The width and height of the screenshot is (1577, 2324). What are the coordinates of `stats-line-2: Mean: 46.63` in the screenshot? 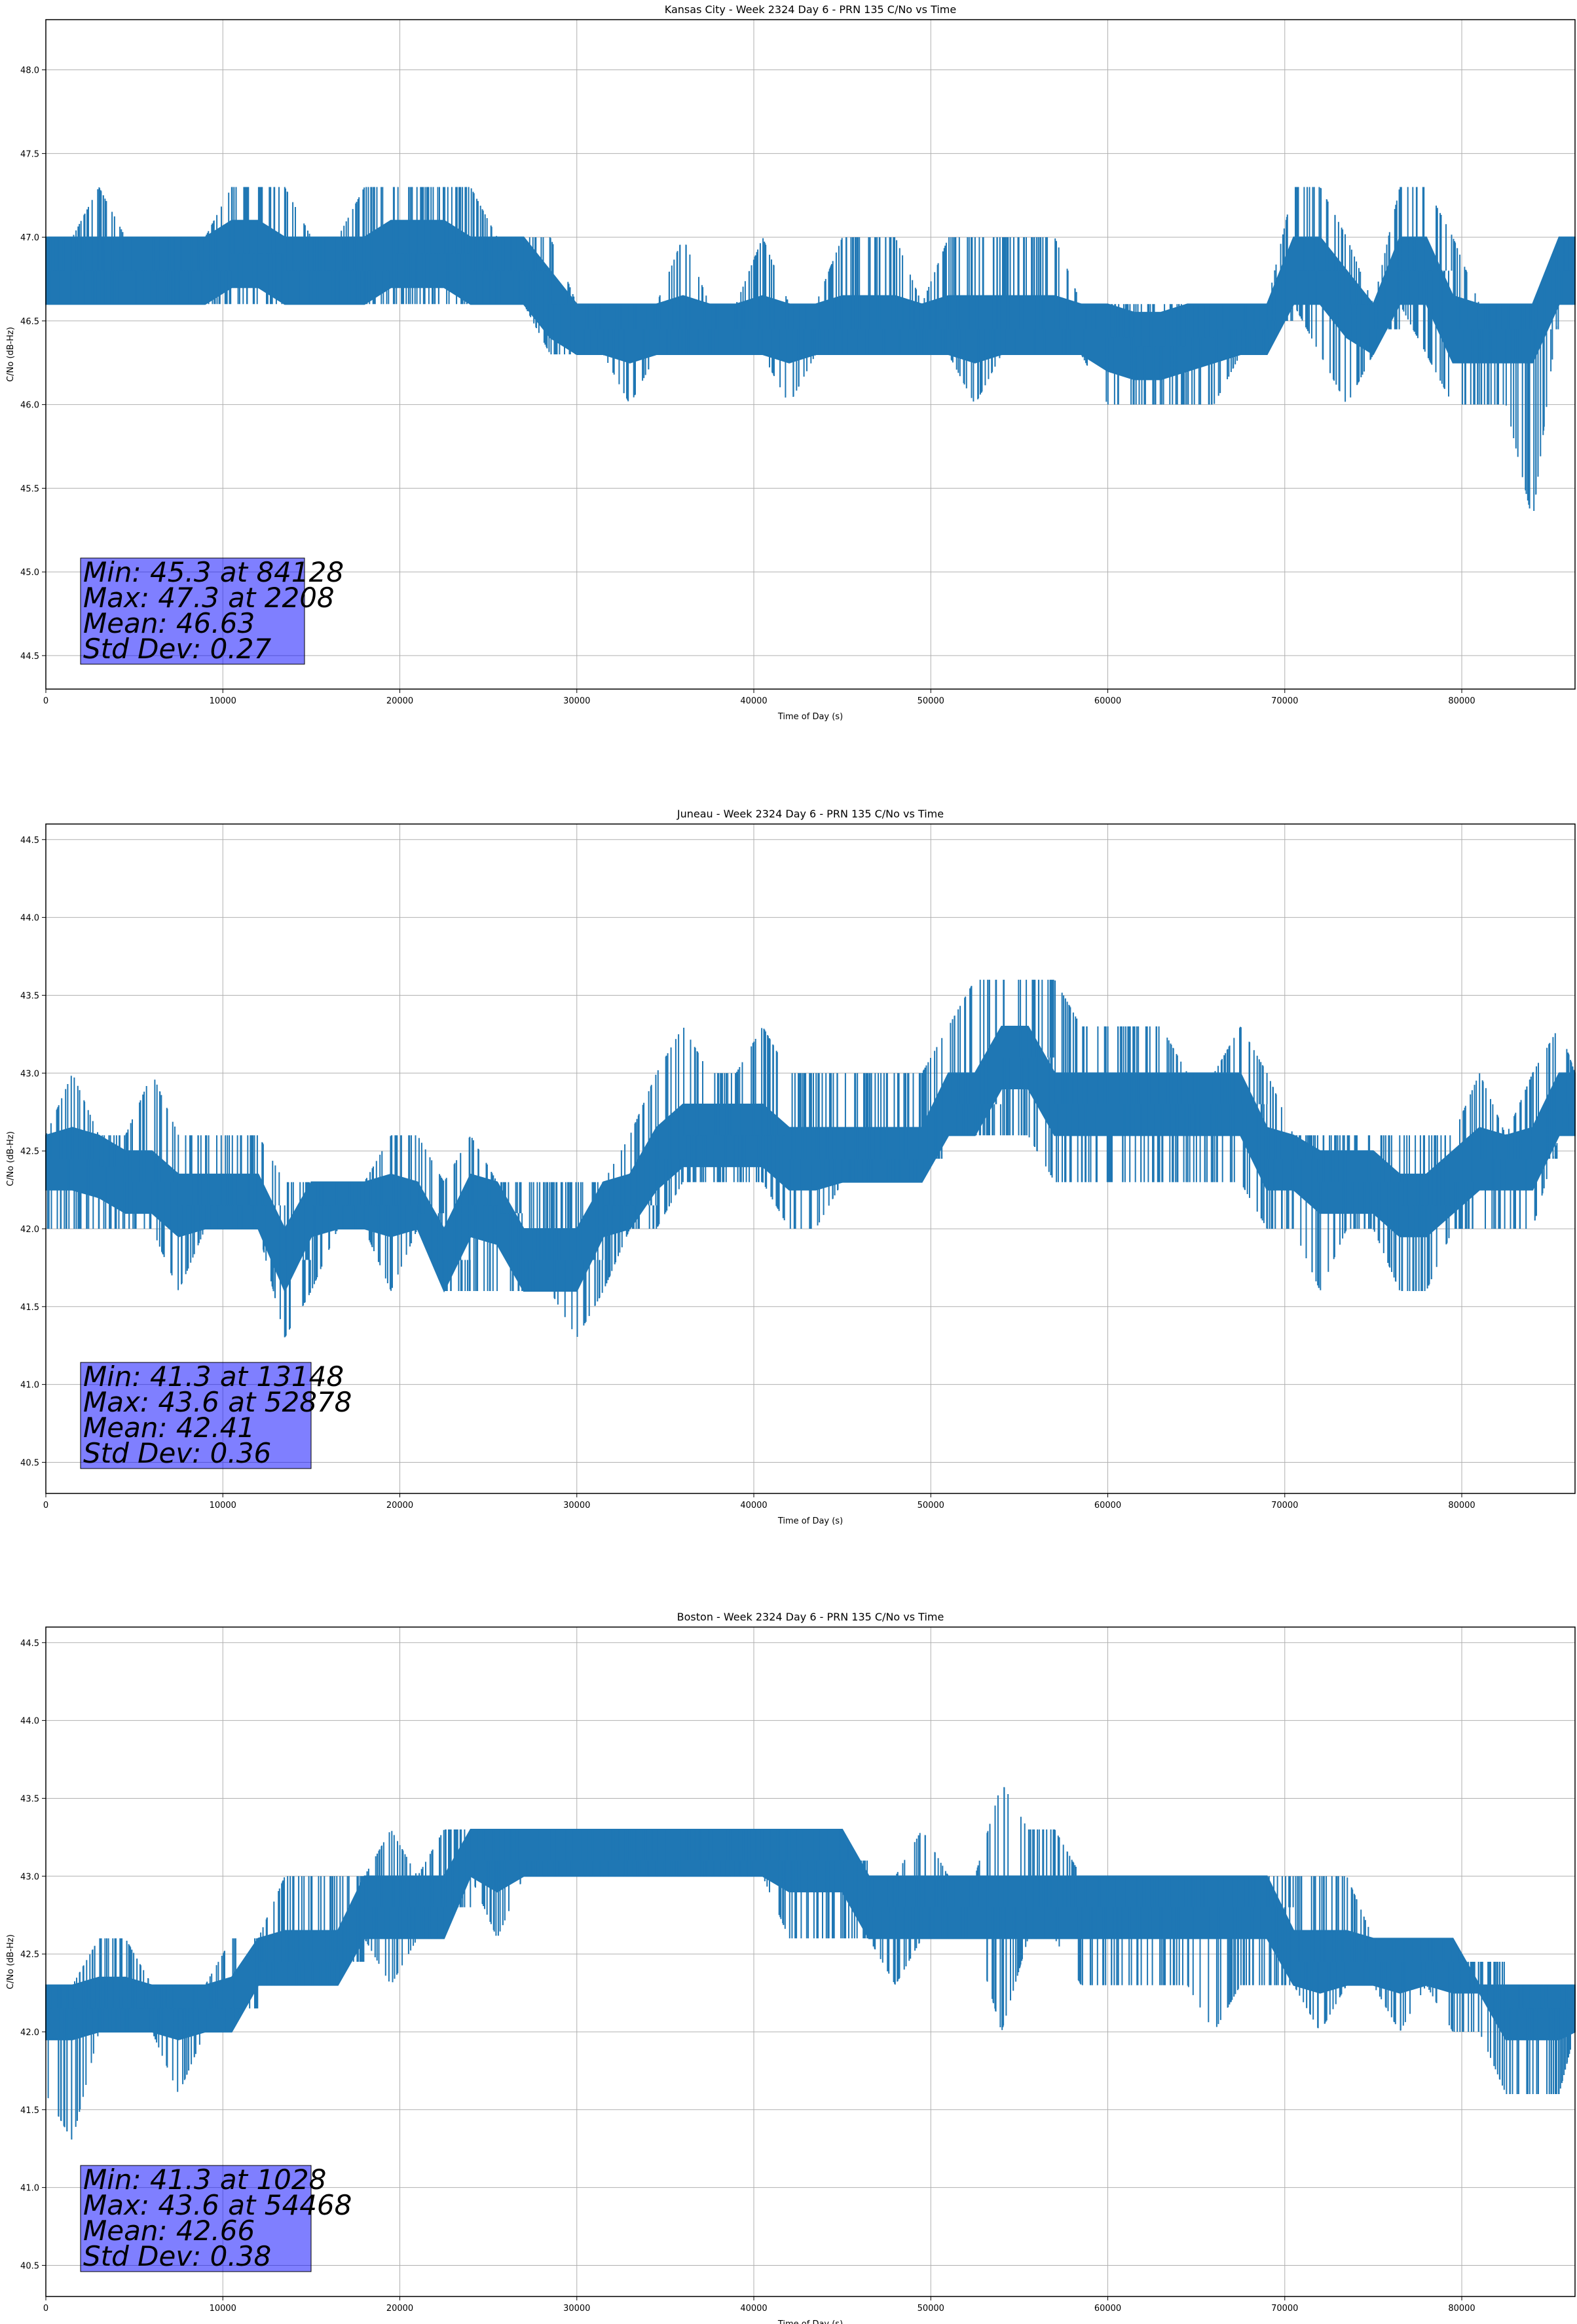 It's located at (169, 623).